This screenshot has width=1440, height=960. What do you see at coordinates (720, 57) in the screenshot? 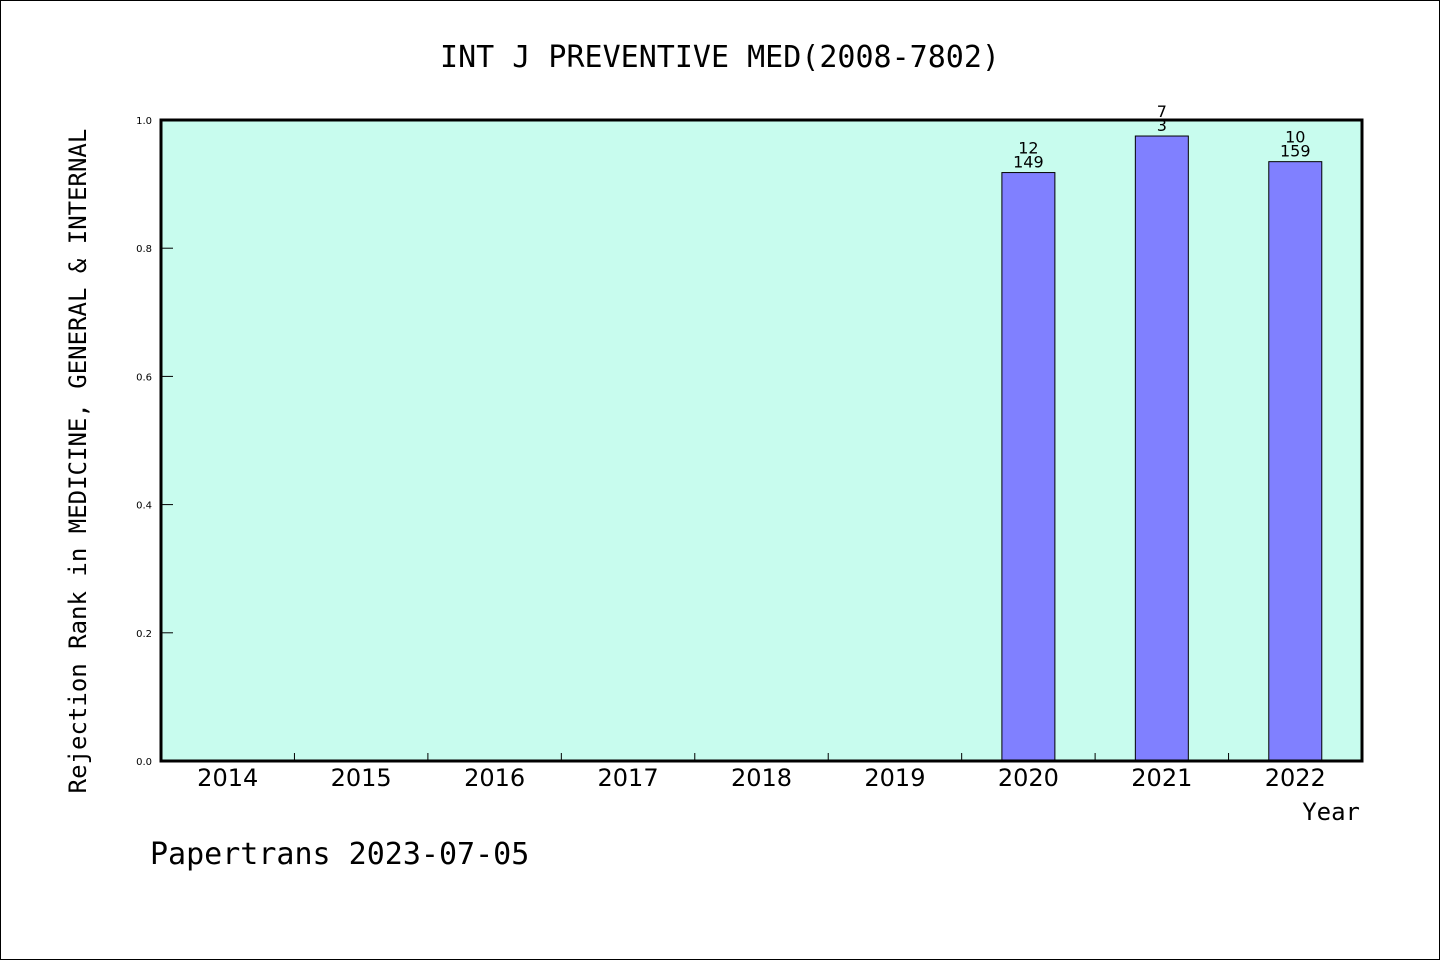
I see `chart-title: INT J PREVENTIVE MED(2008-7802)` at bounding box center [720, 57].